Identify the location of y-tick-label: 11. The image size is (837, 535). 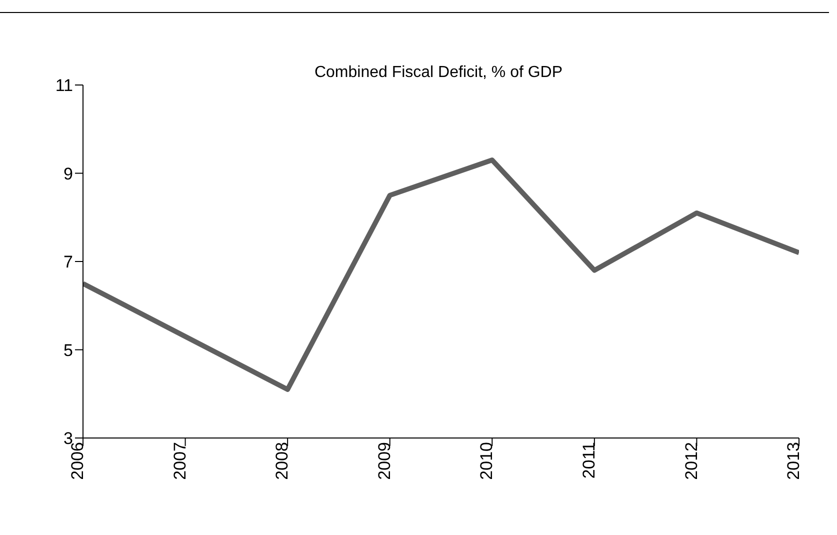
(64, 86).